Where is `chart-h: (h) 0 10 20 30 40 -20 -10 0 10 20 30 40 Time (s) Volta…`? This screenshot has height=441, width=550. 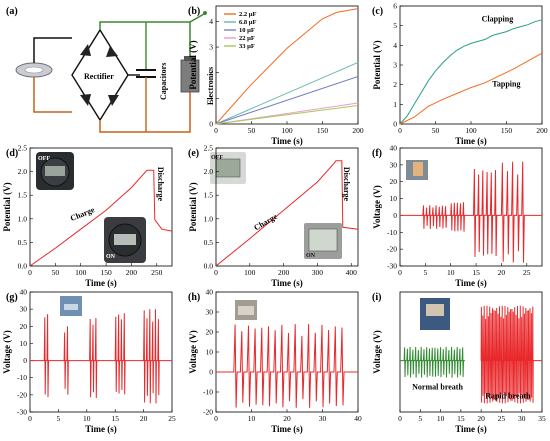
chart-h: (h) 0 10 20 30 40 -20 -10 0 10 20 30 40 Time (s) Volta… is located at coordinates (275, 361).